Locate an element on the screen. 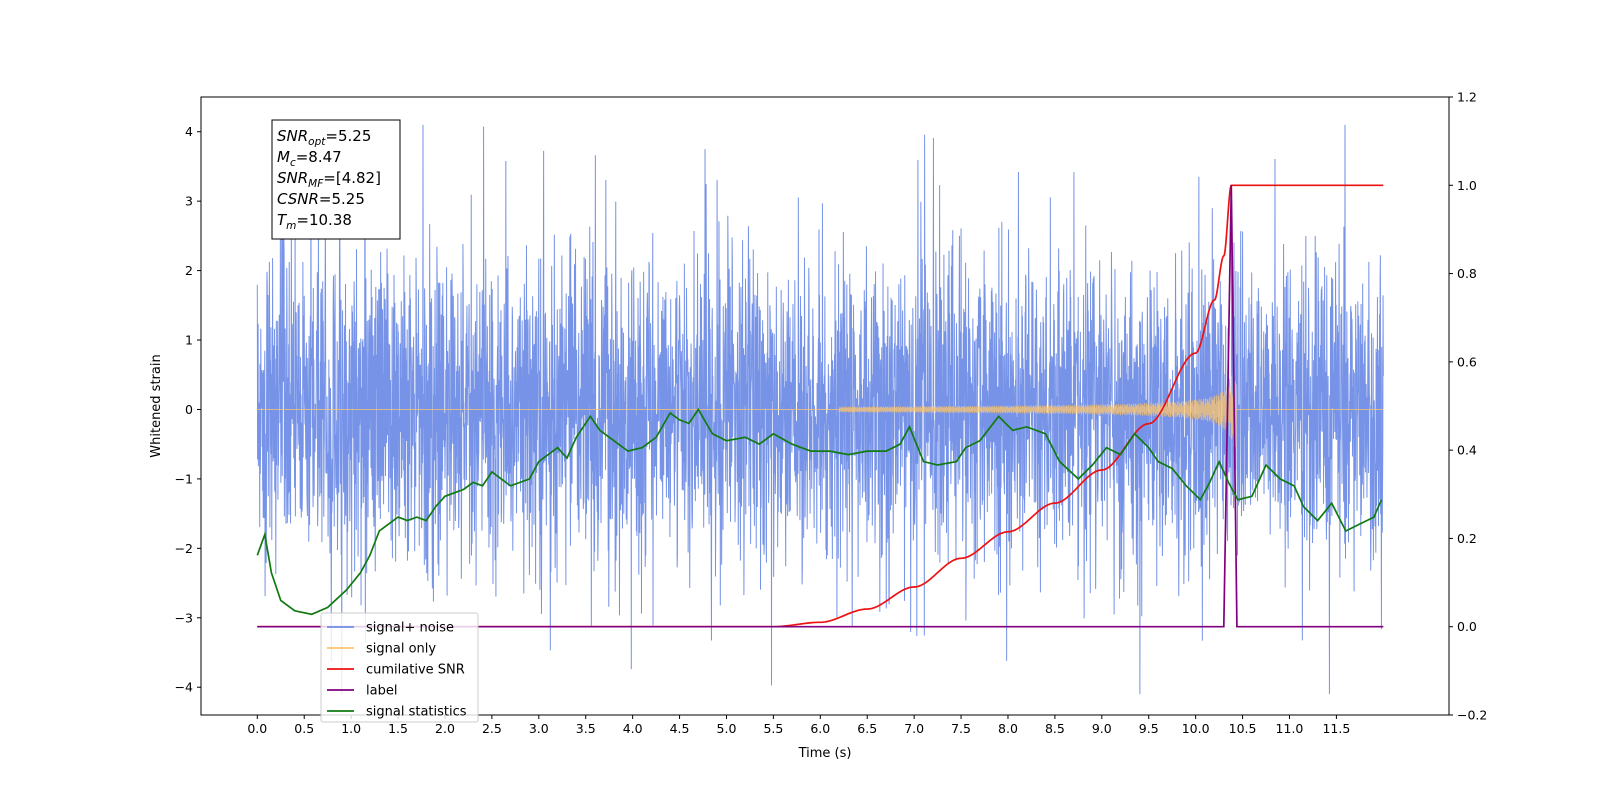 The image size is (1600, 800). legend-entry: signal+ noise is located at coordinates (410, 628).